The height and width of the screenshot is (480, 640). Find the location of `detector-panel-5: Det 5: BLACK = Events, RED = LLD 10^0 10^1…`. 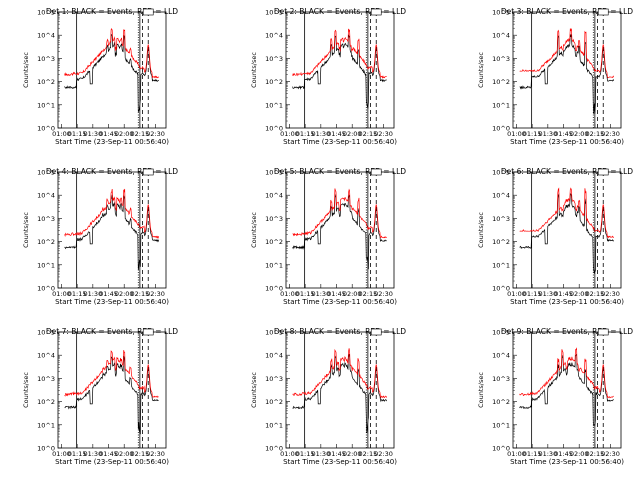

detector-panel-5: Det 5: BLACK = Events, RED = LLD 10^0 10^1… is located at coordinates (328, 236).